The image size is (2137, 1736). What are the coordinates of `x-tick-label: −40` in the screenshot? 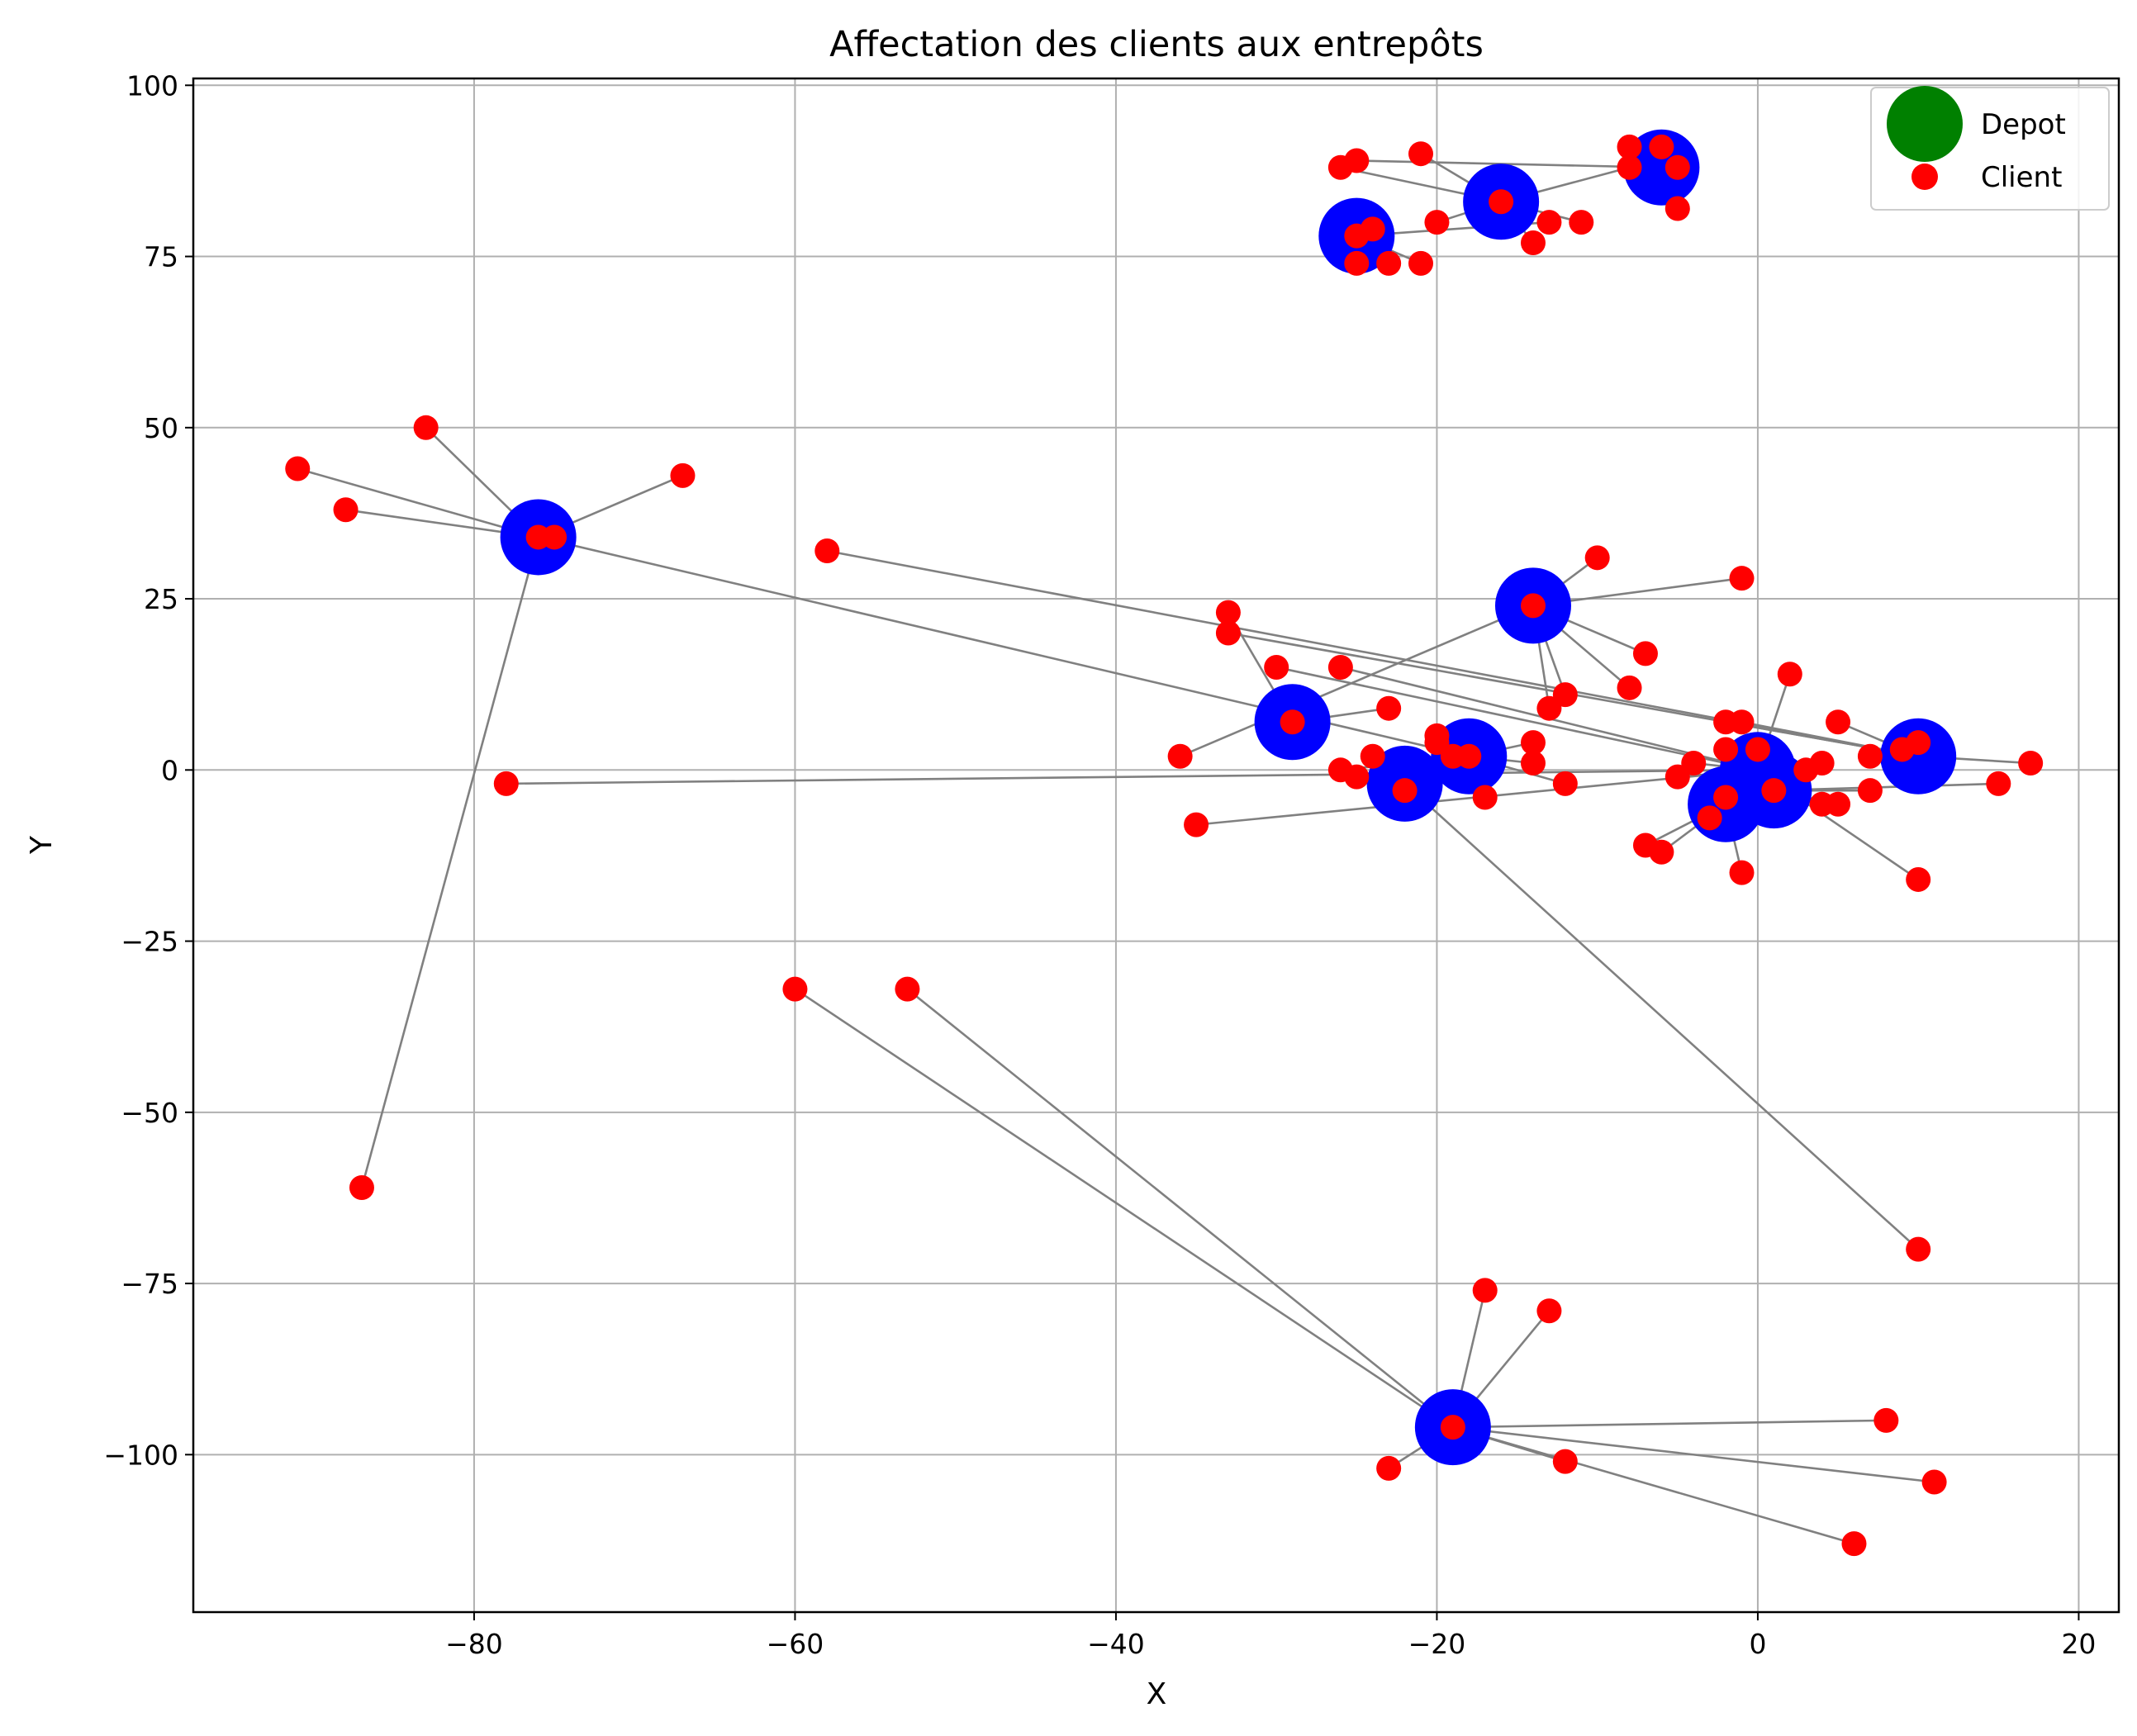 It's located at (1116, 1644).